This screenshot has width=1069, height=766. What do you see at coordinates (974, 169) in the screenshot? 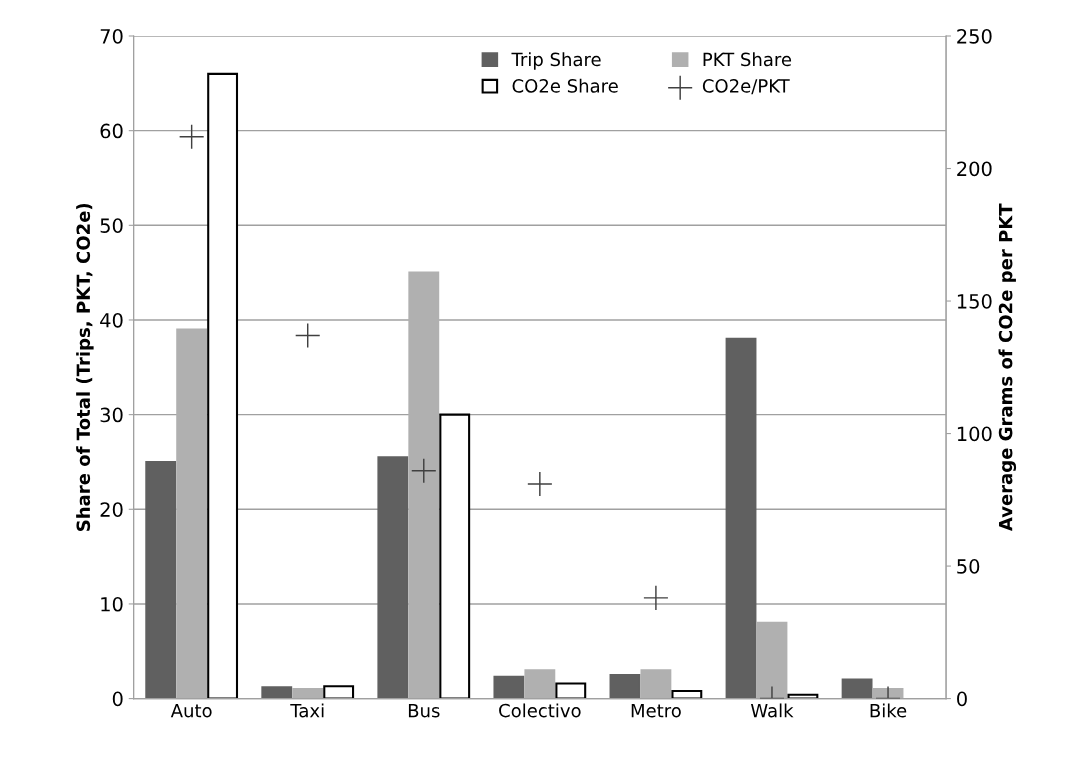
I see `y2-tick-label: 200` at bounding box center [974, 169].